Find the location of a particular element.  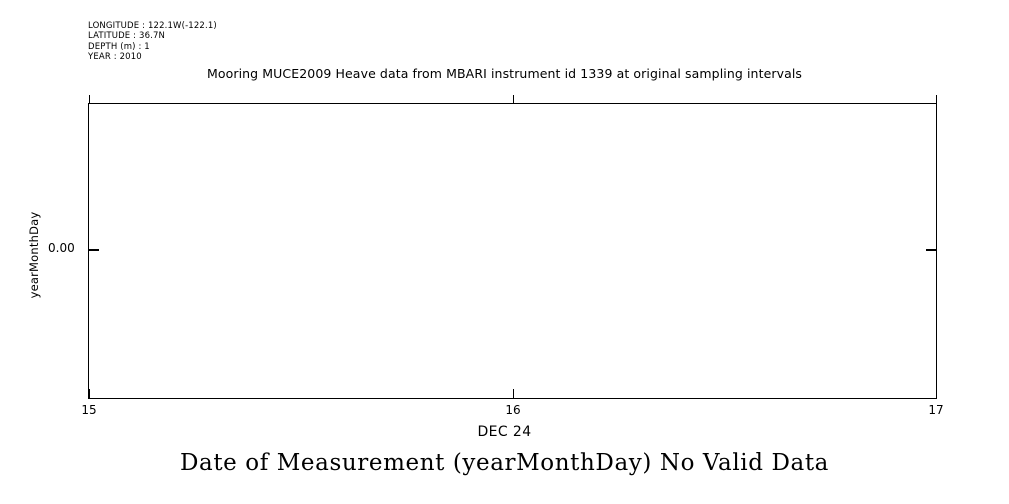

xtick-label-17: 17 is located at coordinates (936, 410).